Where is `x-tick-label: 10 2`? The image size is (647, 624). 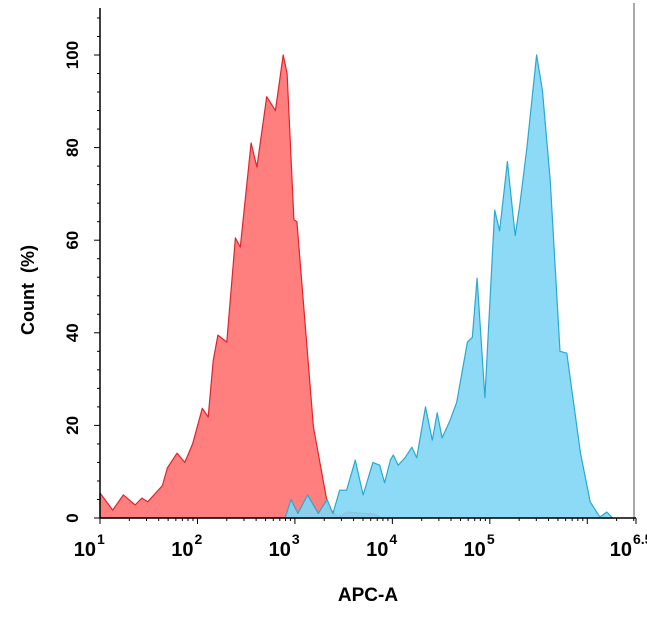
x-tick-label: 10 2 is located at coordinates (186, 546).